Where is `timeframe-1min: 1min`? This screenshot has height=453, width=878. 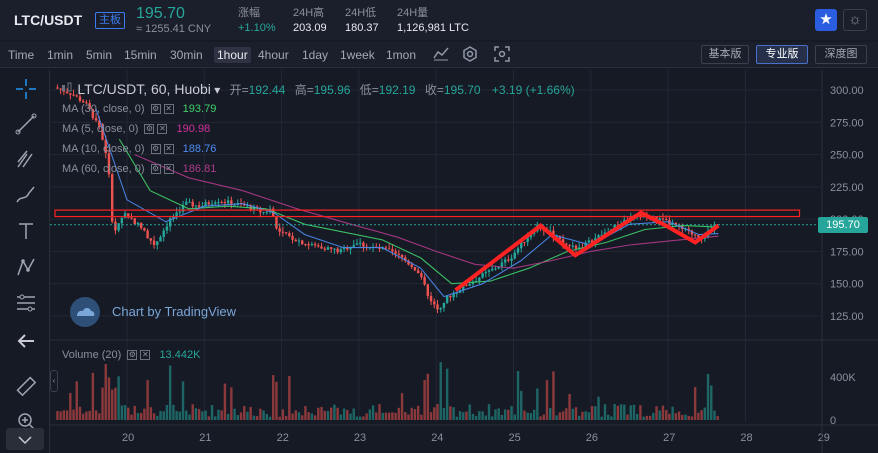 timeframe-1min: 1min is located at coordinates (60, 55).